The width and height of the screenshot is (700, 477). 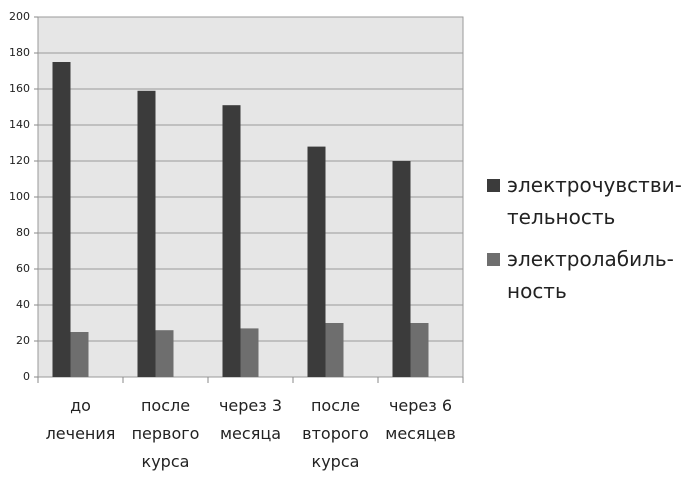 I want to click on y-tick-label: 0, so click(x=26, y=376).